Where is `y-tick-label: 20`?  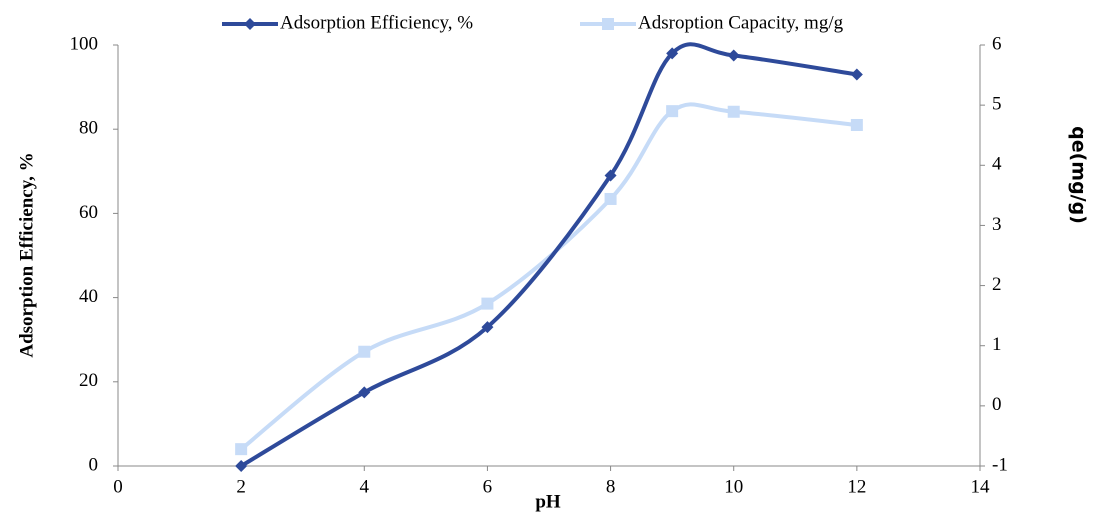
y-tick-label: 20 is located at coordinates (88, 380).